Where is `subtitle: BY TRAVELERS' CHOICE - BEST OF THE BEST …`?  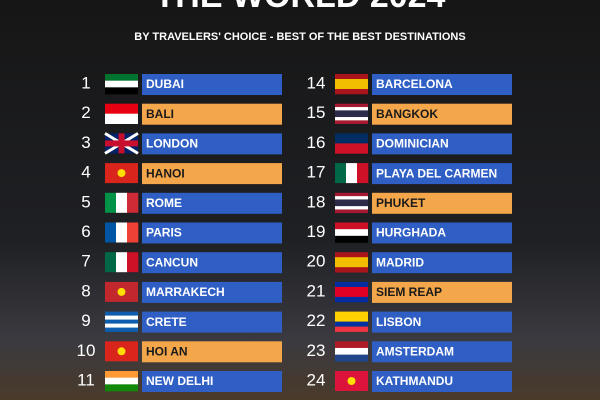
subtitle: BY TRAVELERS' CHOICE - BEST OF THE BEST … is located at coordinates (299, 37).